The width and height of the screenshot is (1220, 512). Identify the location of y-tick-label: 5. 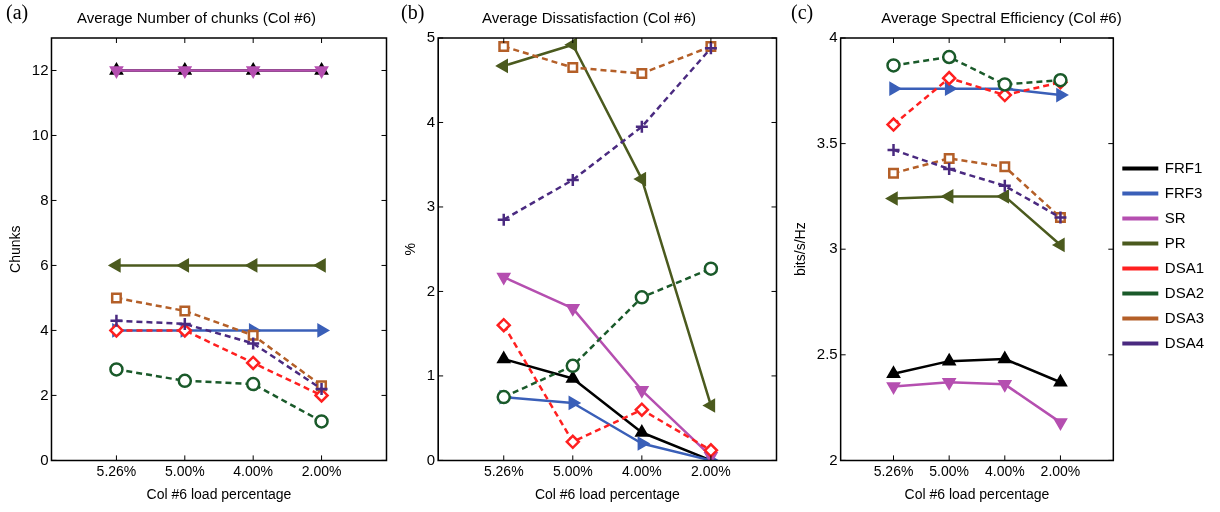
(431, 37).